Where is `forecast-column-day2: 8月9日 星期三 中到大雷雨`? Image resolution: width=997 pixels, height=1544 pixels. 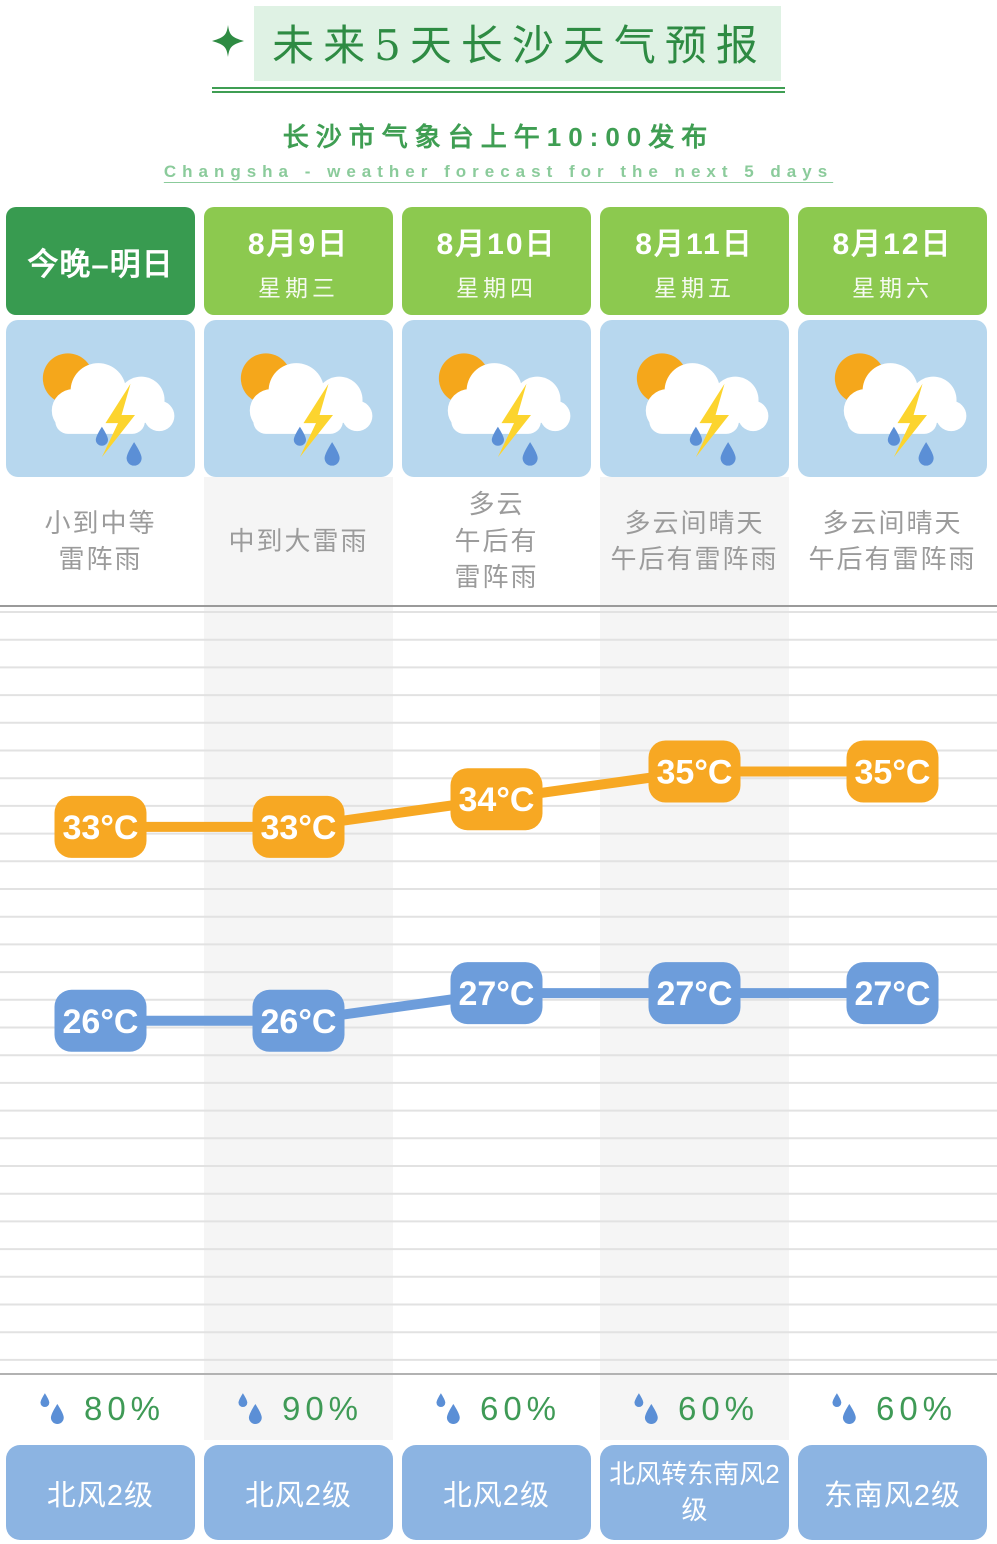 forecast-column-day2: 8月9日 星期三 中到大雷雨 is located at coordinates (298, 406).